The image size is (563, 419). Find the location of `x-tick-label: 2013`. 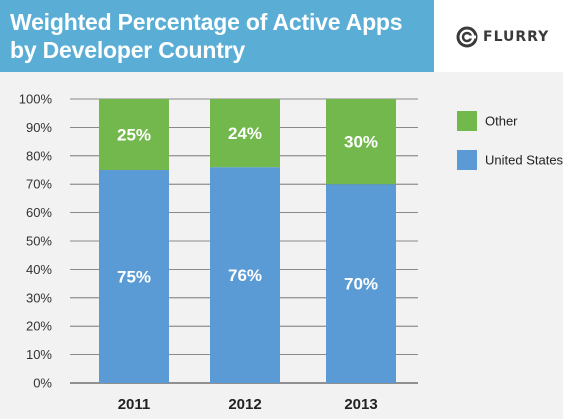

x-tick-label: 2013 is located at coordinates (360, 404).